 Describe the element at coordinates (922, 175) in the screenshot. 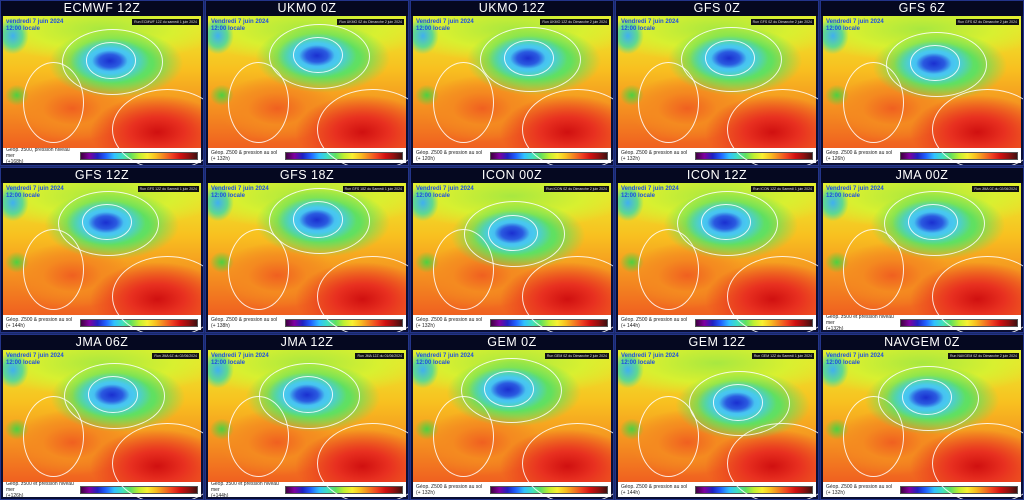

I see `model-title: JMA 00Z` at that location.